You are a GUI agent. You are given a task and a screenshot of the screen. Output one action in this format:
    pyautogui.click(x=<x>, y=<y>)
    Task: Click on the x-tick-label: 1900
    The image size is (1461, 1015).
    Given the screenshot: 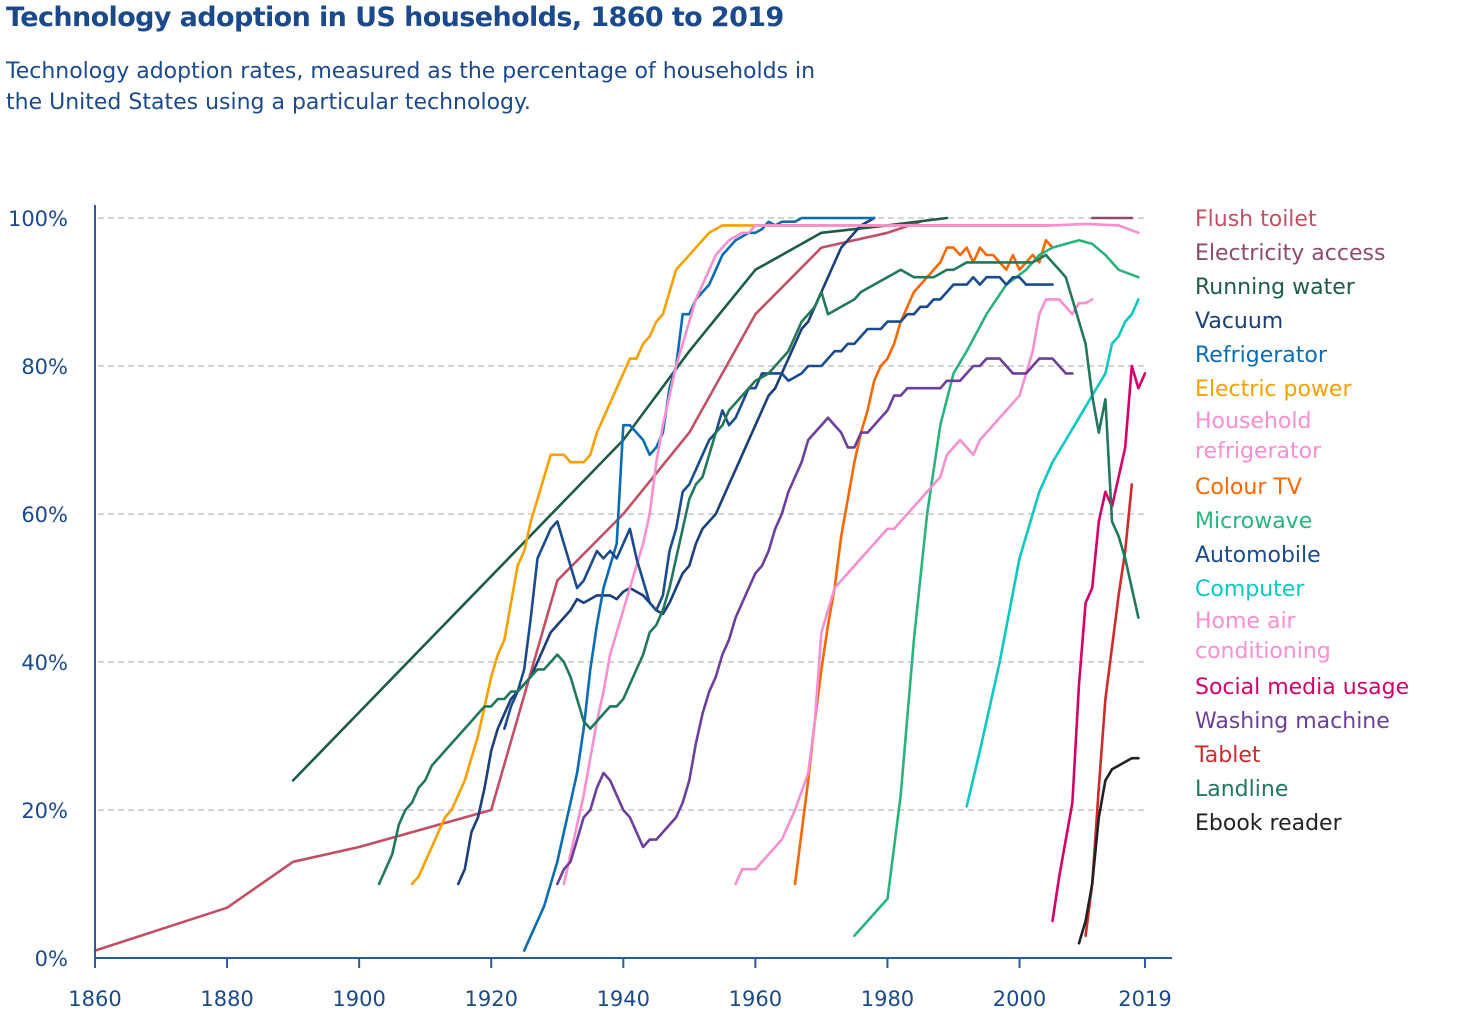 What is the action you would take?
    pyautogui.click(x=358, y=999)
    